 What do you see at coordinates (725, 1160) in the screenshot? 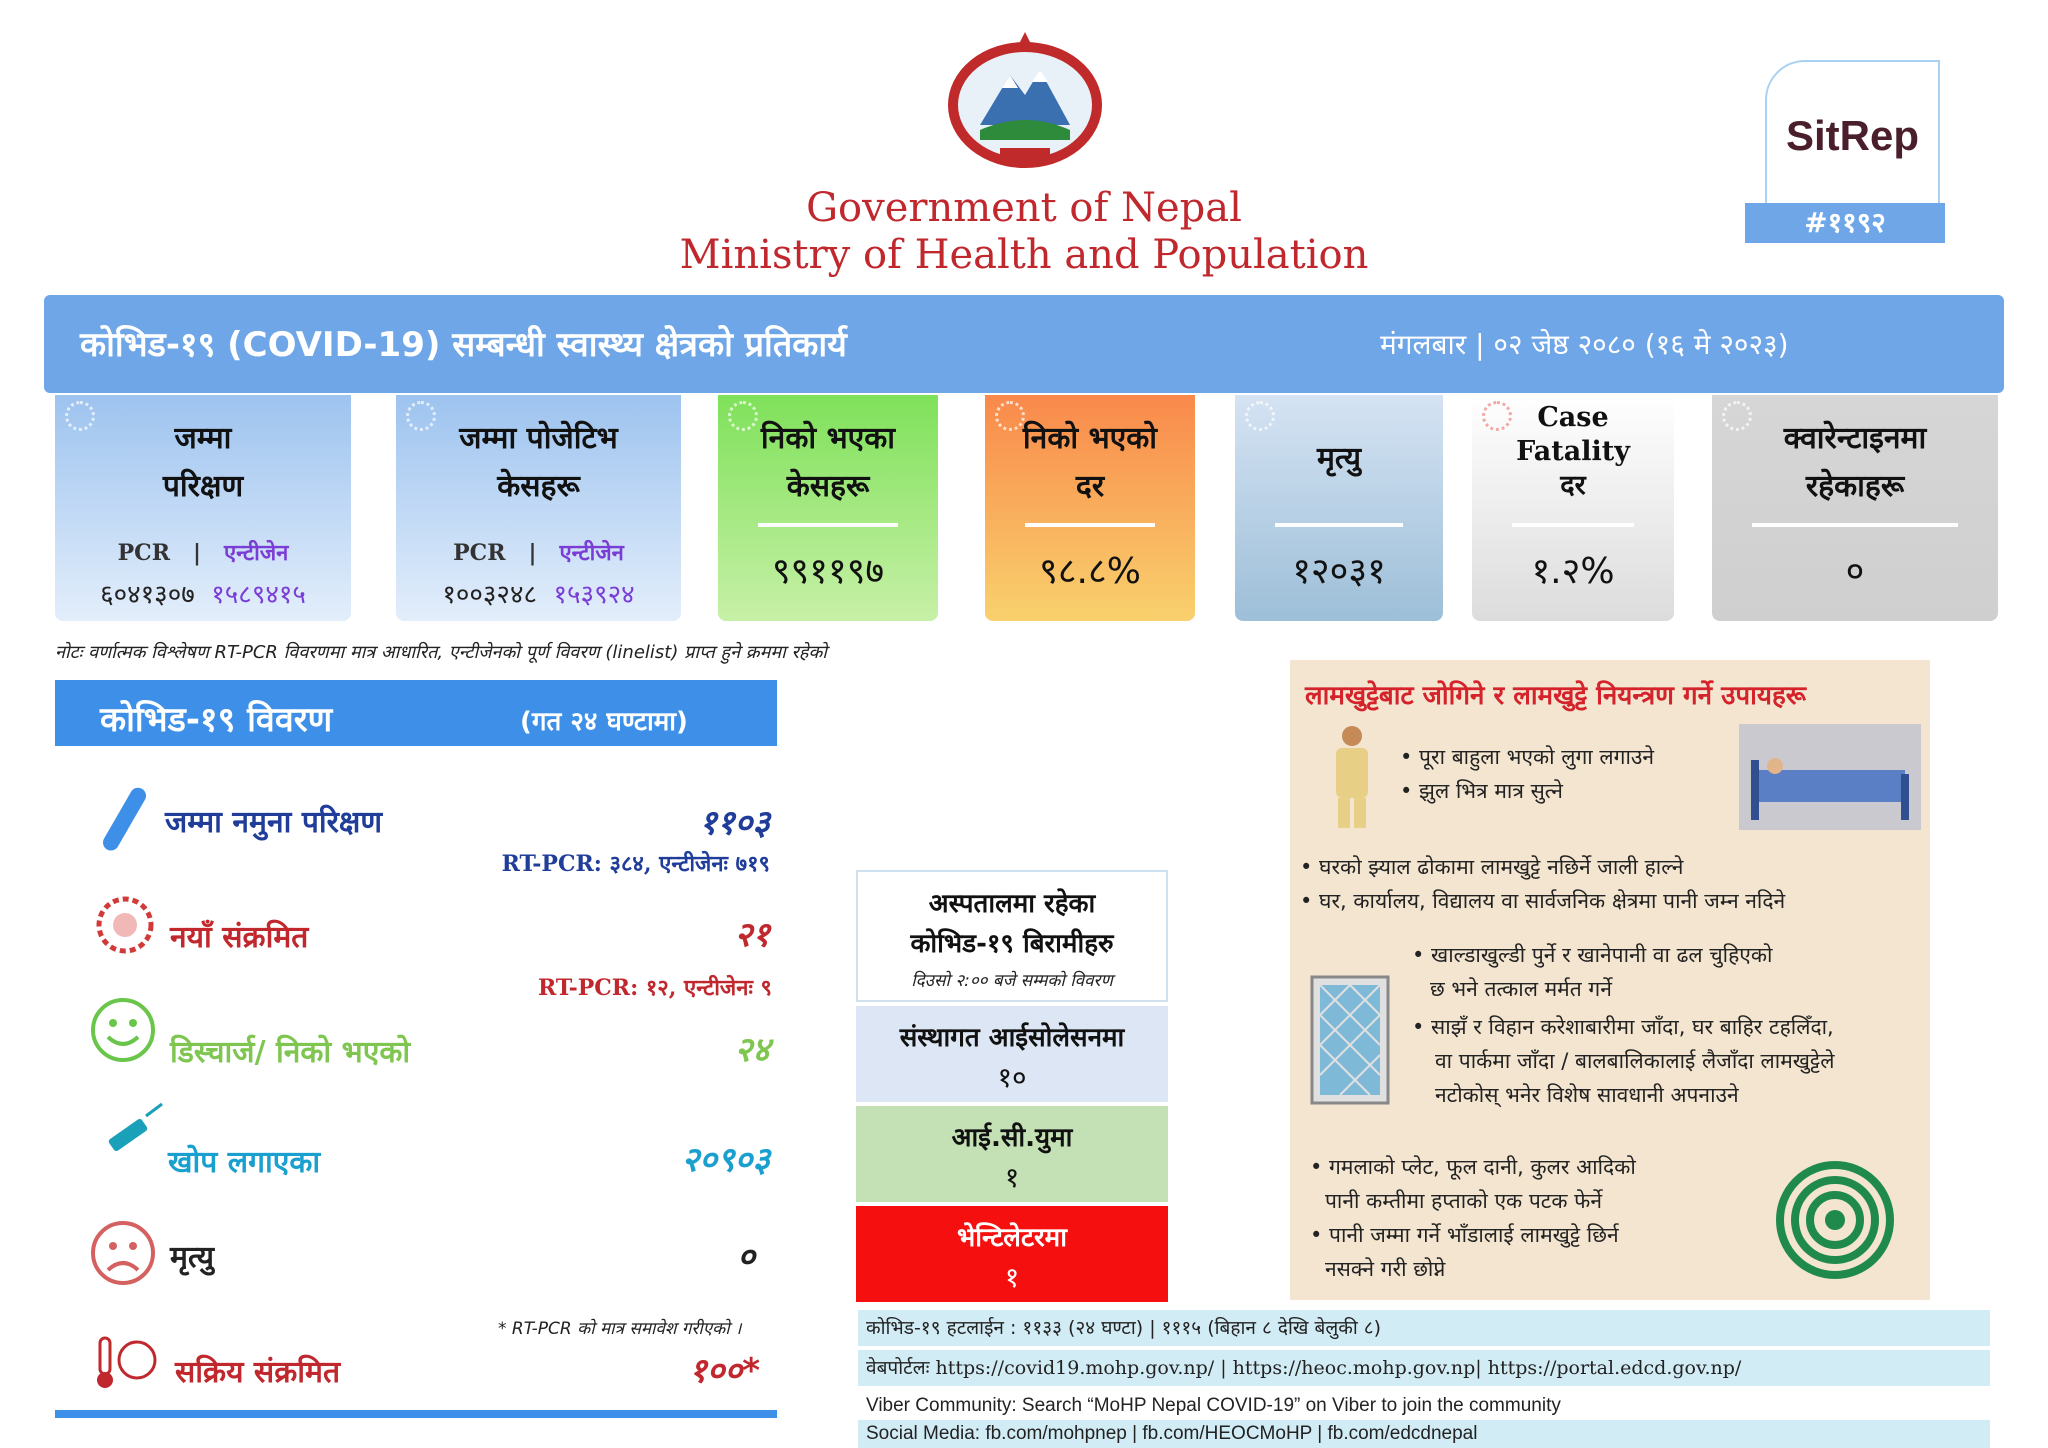
I see `vaccine-value: २०९०३` at bounding box center [725, 1160].